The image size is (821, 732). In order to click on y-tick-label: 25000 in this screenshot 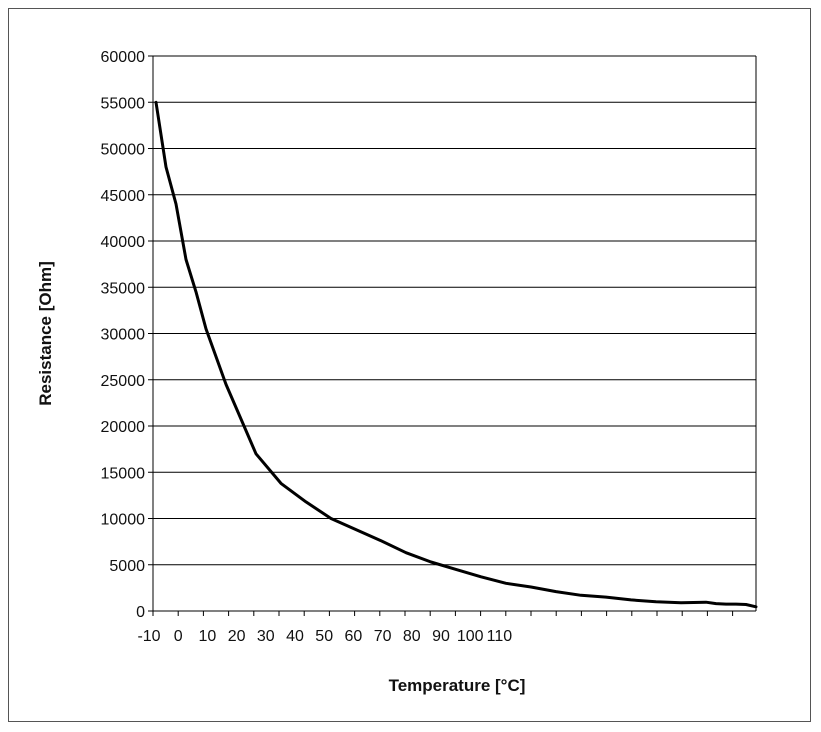, I will do `click(123, 381)`.